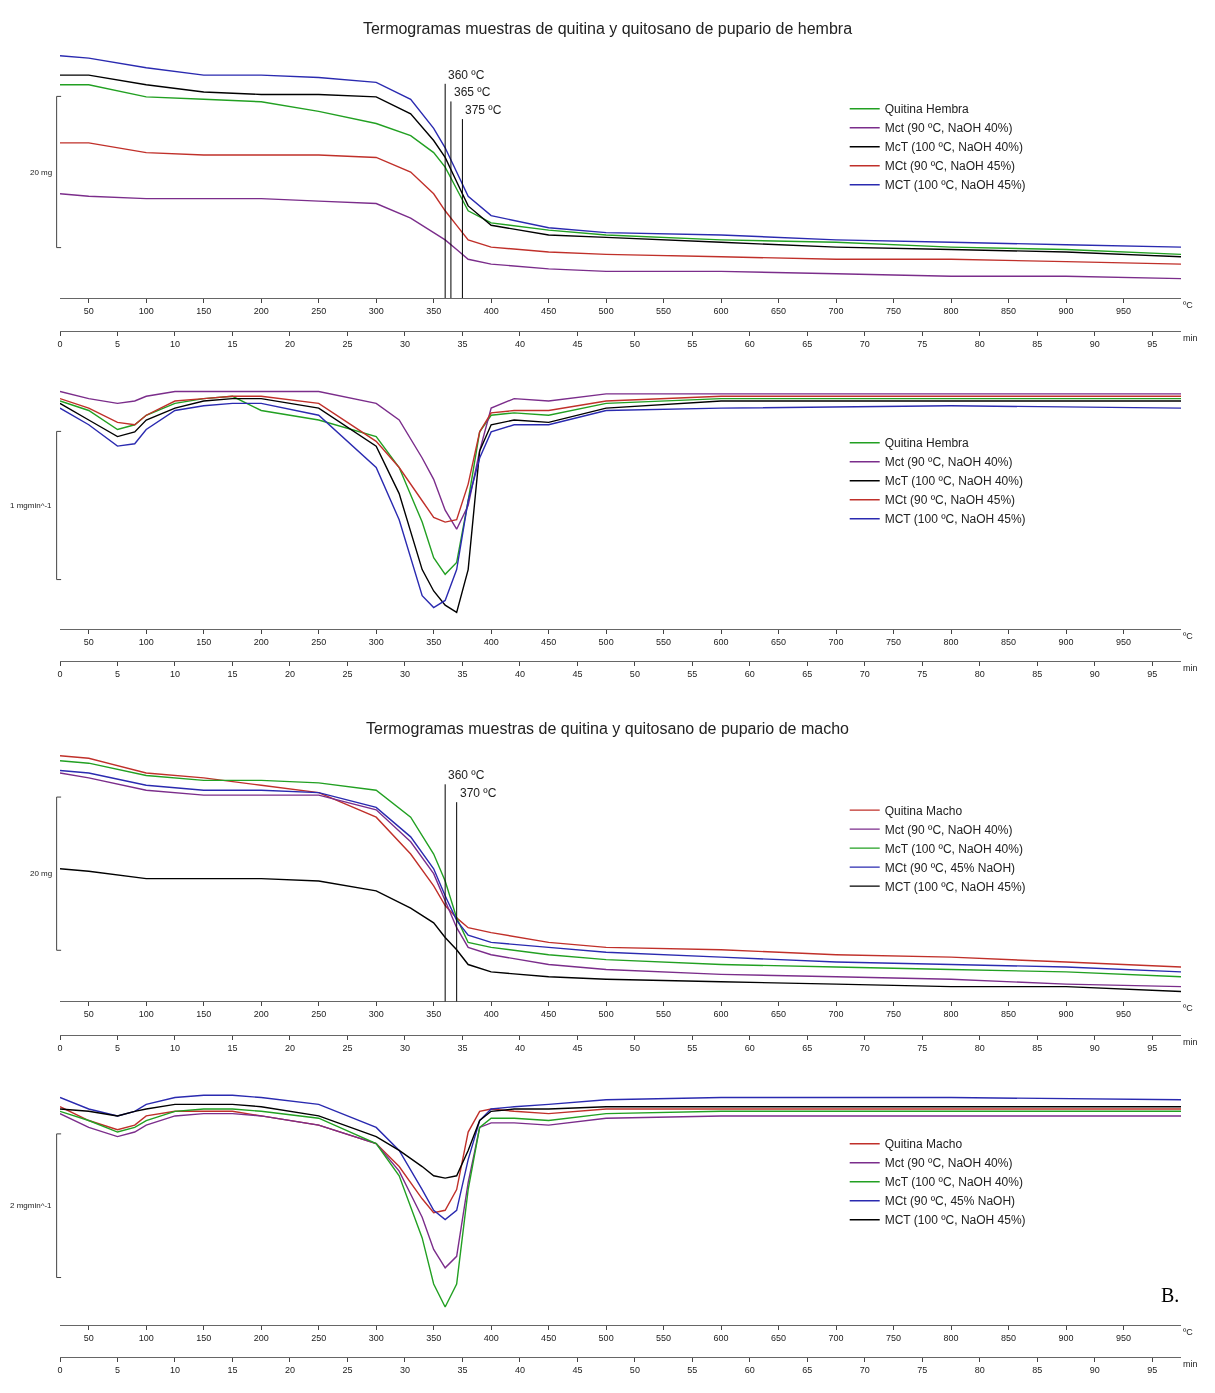 The height and width of the screenshot is (1393, 1215). I want to click on ref-line-label: 365 ºC, so click(472, 92).